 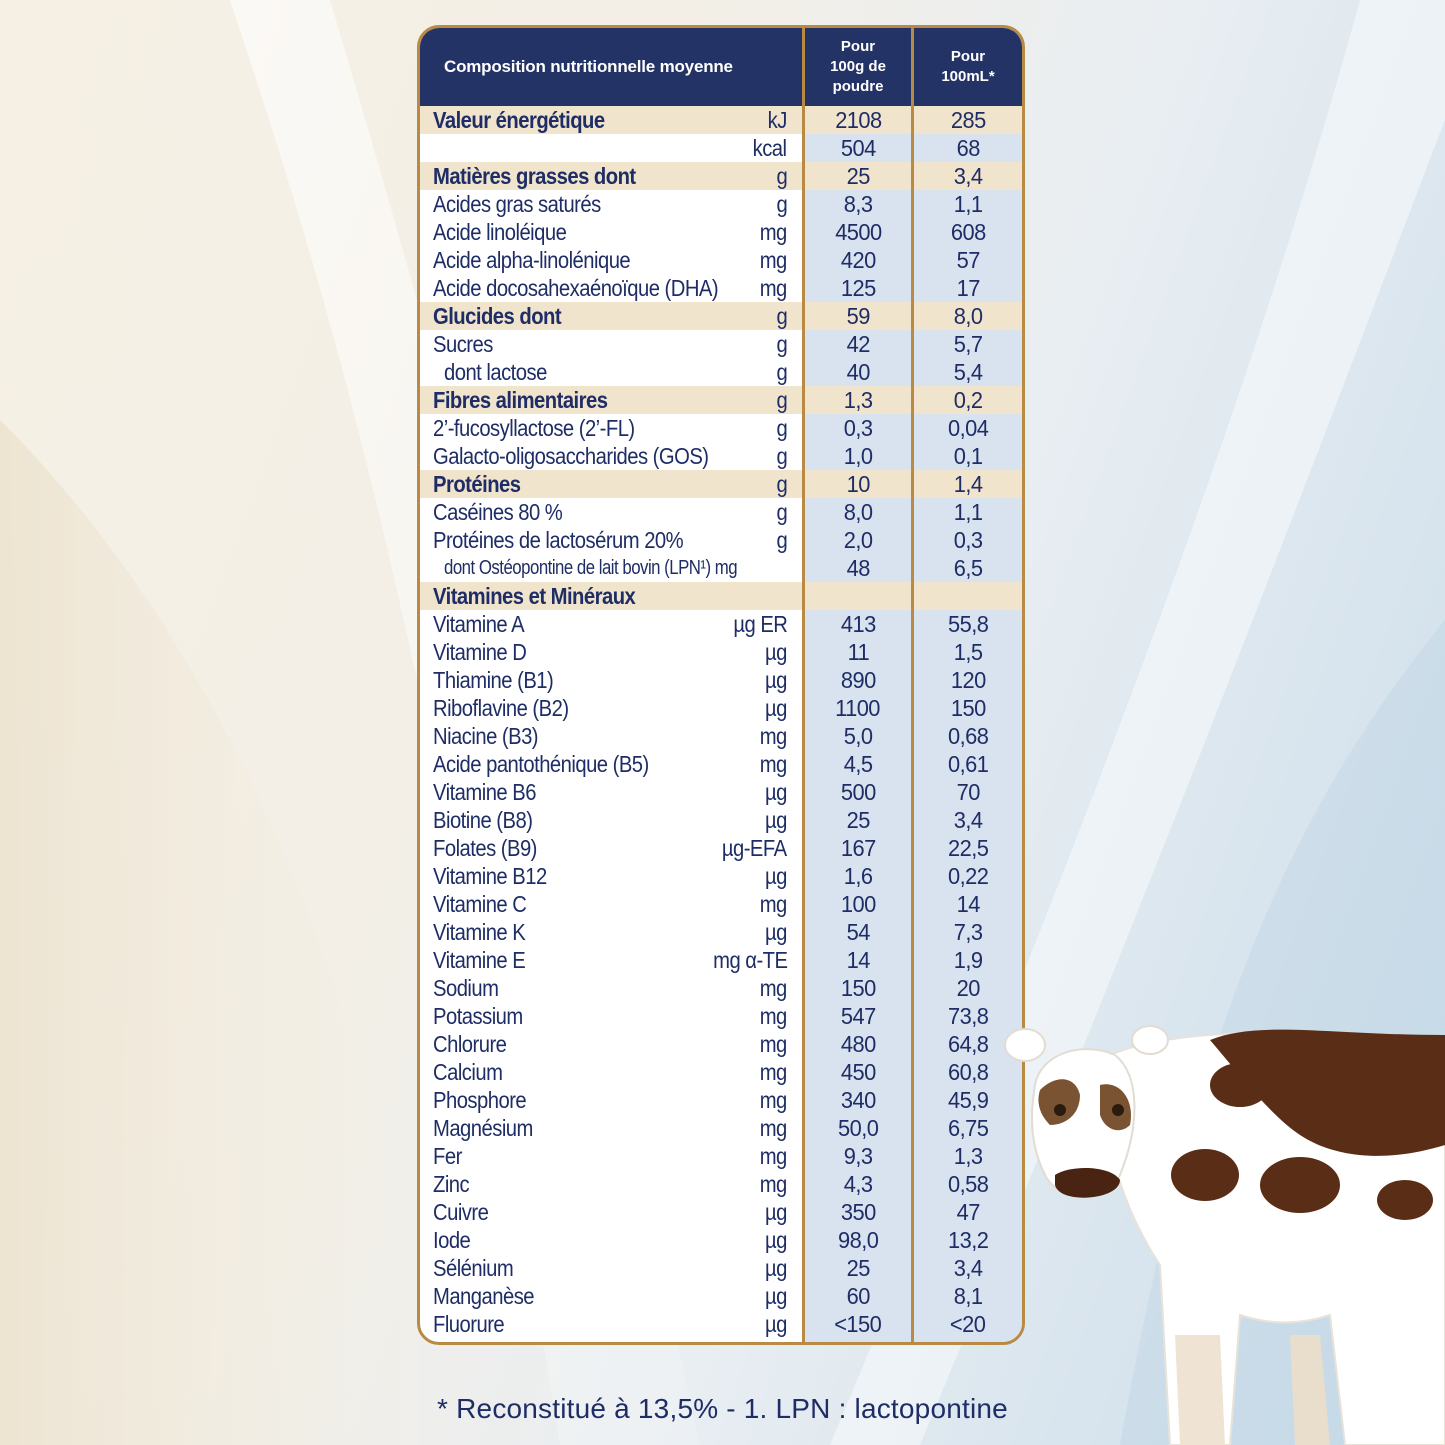 What do you see at coordinates (480, 1100) in the screenshot?
I see `row-label: Phosphore` at bounding box center [480, 1100].